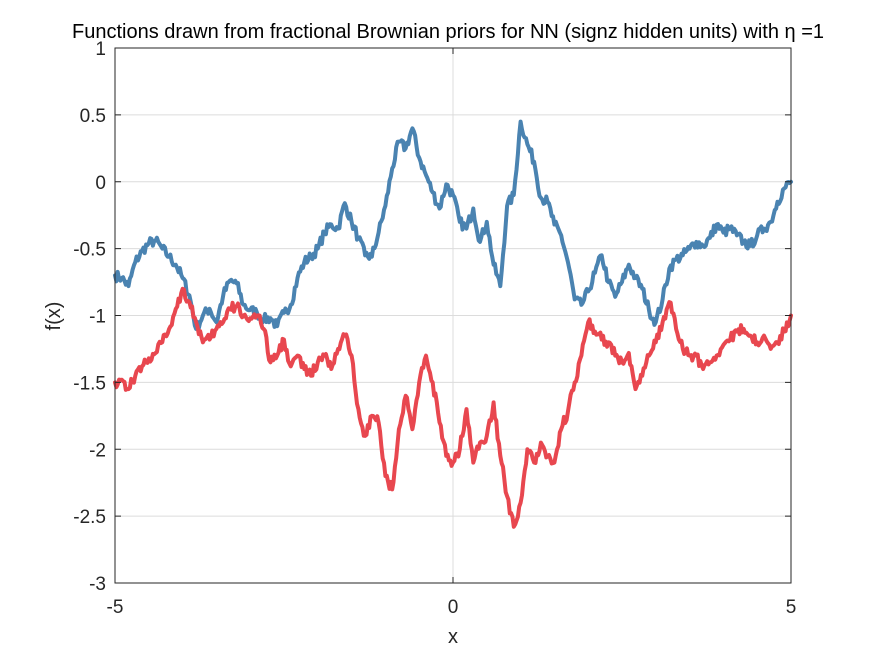 The height and width of the screenshot is (656, 875). Describe the element at coordinates (115, 607) in the screenshot. I see `x-tick-label: -5` at that location.